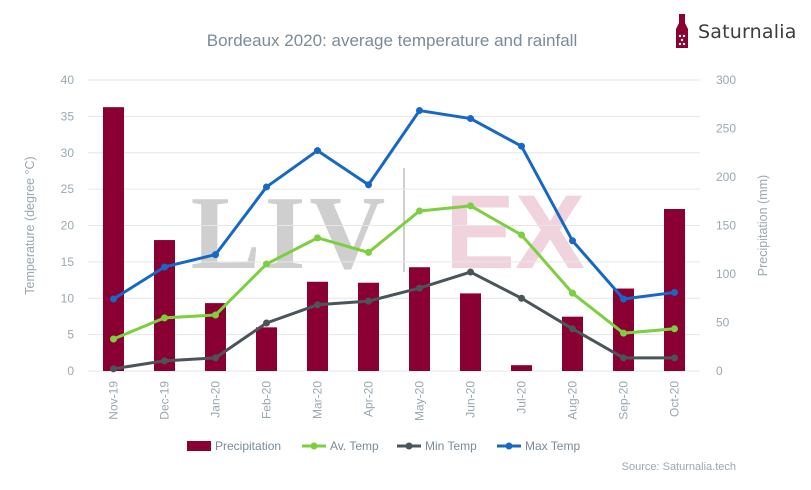 The height and width of the screenshot is (490, 811). Describe the element at coordinates (763, 225) in the screenshot. I see `y-right-axis-label: Precipitation (mm)` at that location.